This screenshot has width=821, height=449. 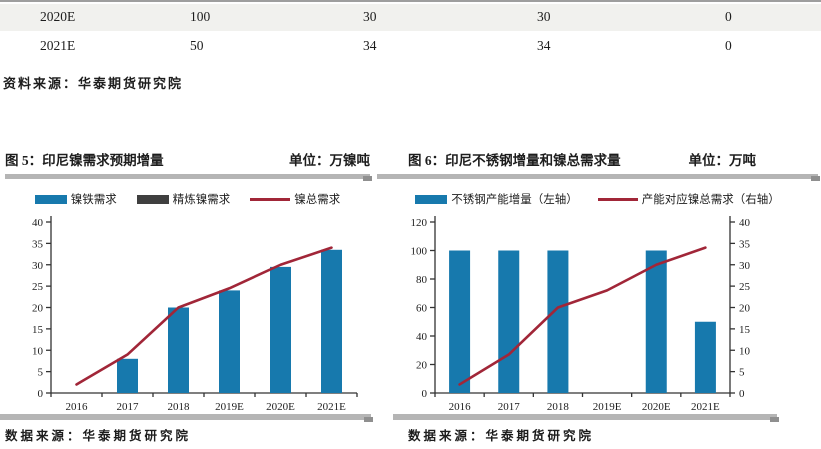 What do you see at coordinates (93, 83) in the screenshot?
I see `table-source-note: 资料来源：华泰期货研究院` at bounding box center [93, 83].